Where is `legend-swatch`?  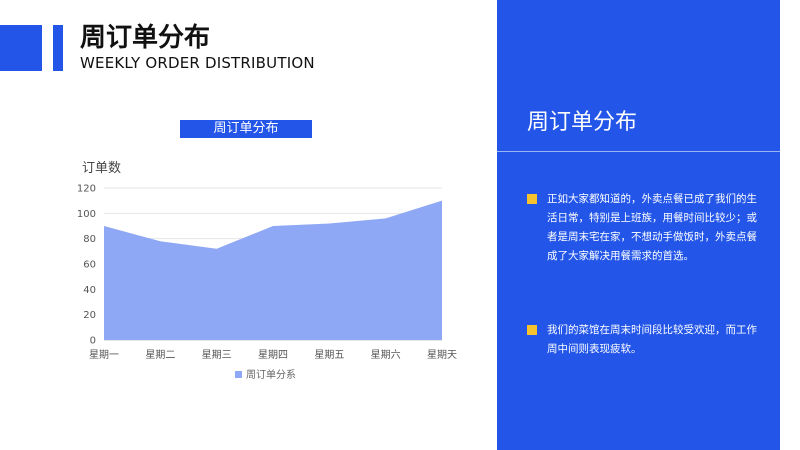
legend-swatch is located at coordinates (238, 374).